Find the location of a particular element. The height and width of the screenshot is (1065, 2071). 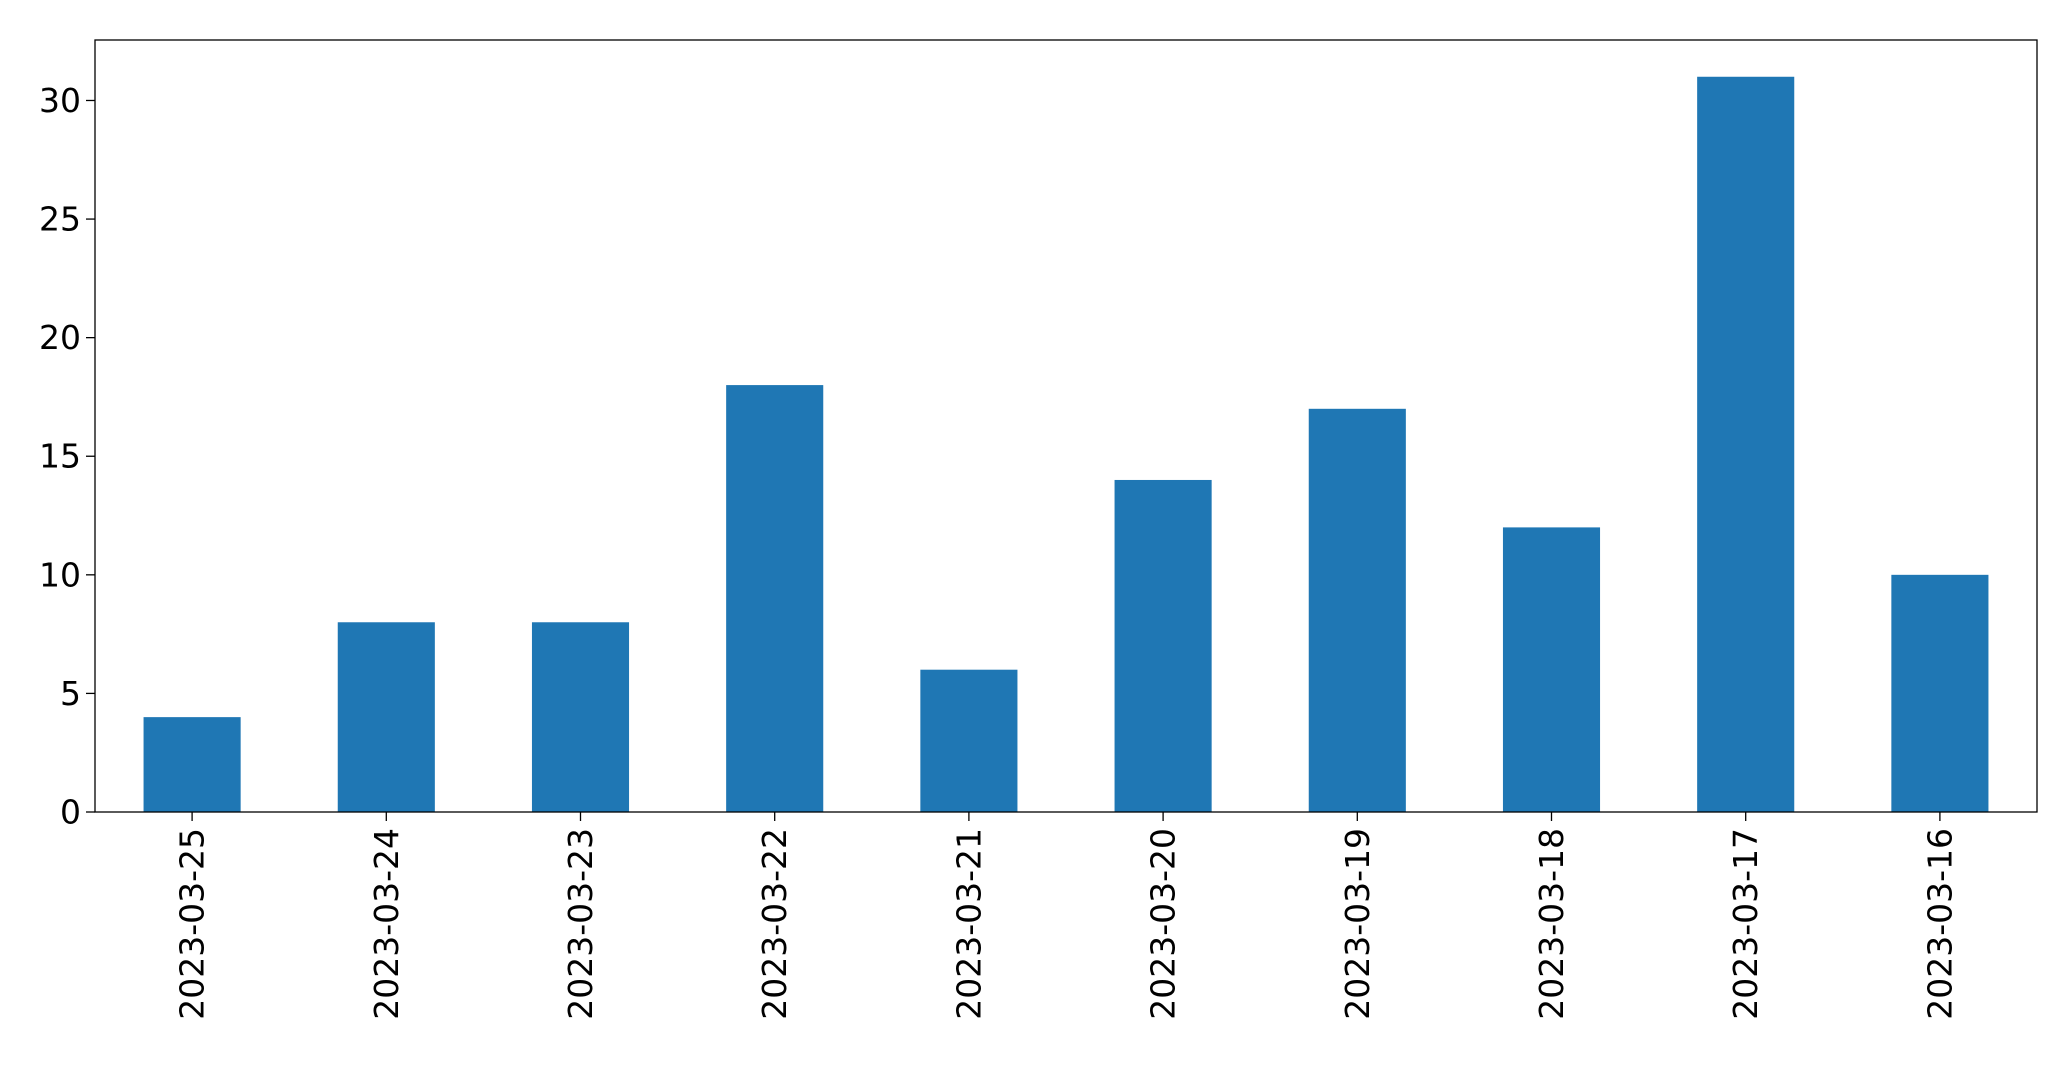

x-tick-label: 2023-03-16 is located at coordinates (1939, 924).